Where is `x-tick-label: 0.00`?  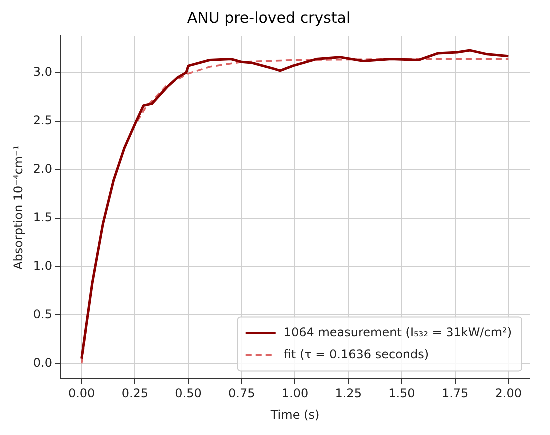 x-tick-label: 0.00 is located at coordinates (82, 393).